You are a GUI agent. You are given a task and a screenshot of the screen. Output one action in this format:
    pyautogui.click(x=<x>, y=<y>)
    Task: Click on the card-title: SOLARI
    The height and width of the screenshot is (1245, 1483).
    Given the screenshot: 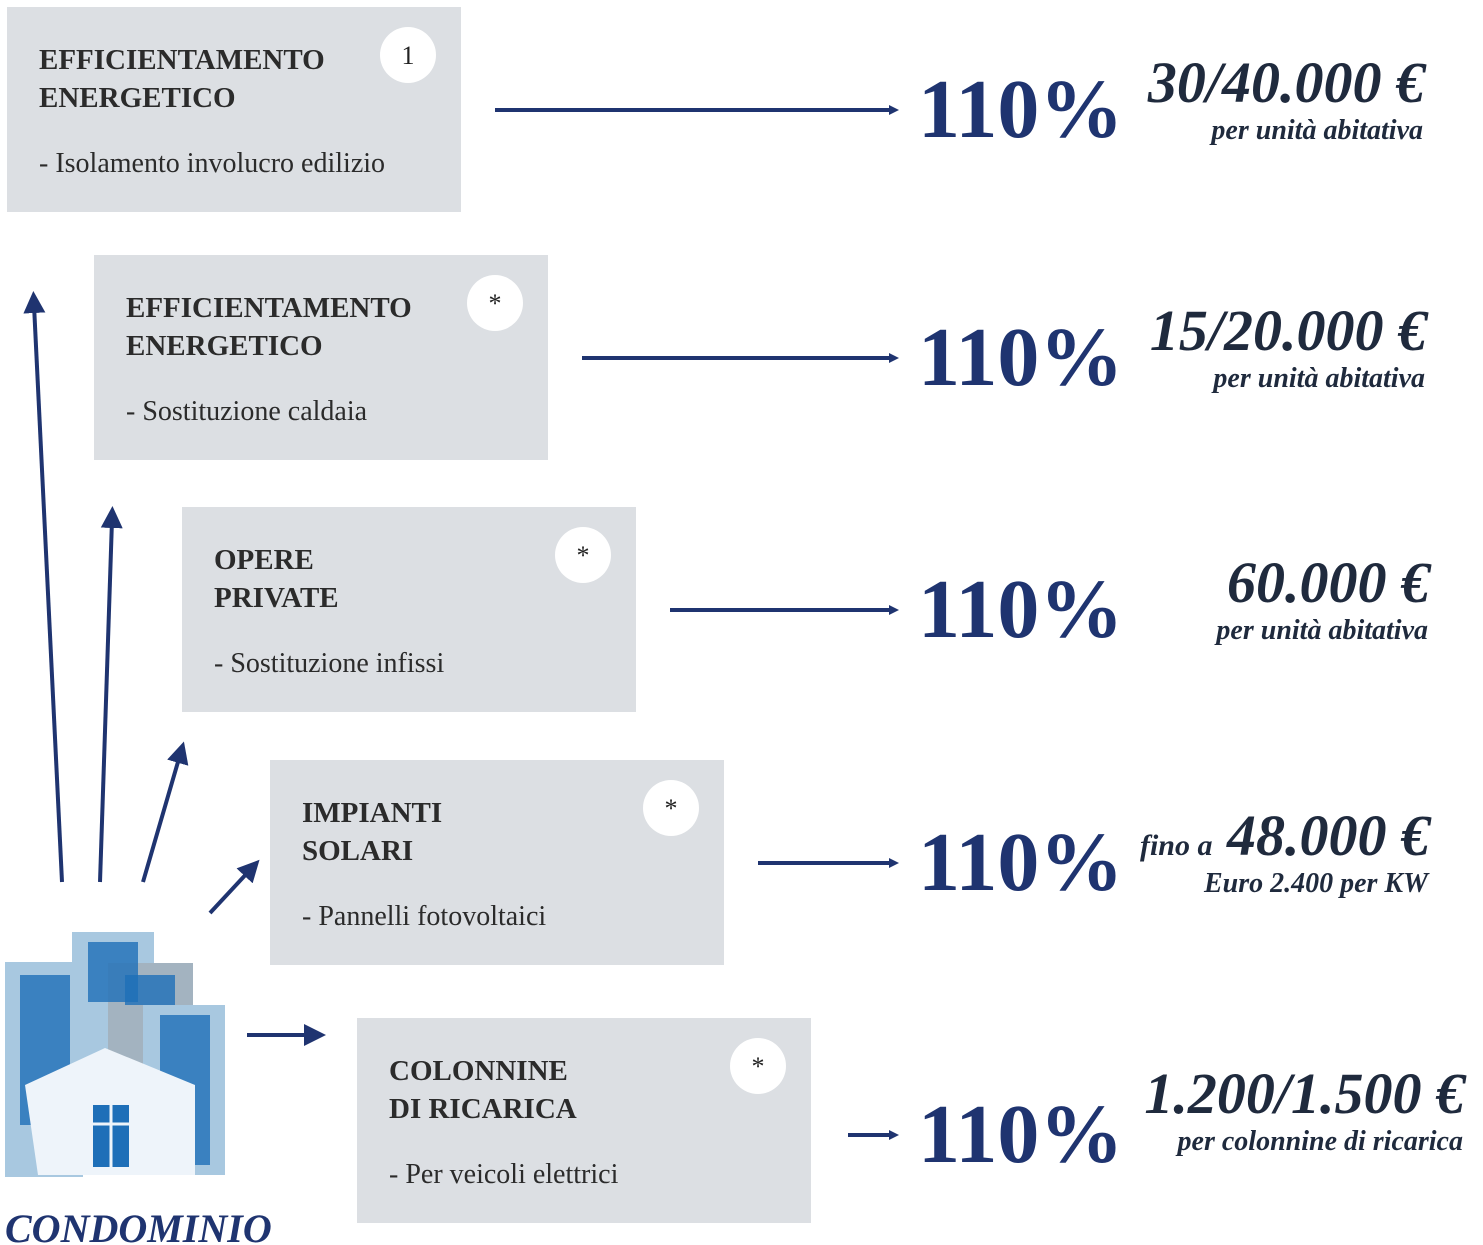 What is the action you would take?
    pyautogui.click(x=357, y=851)
    